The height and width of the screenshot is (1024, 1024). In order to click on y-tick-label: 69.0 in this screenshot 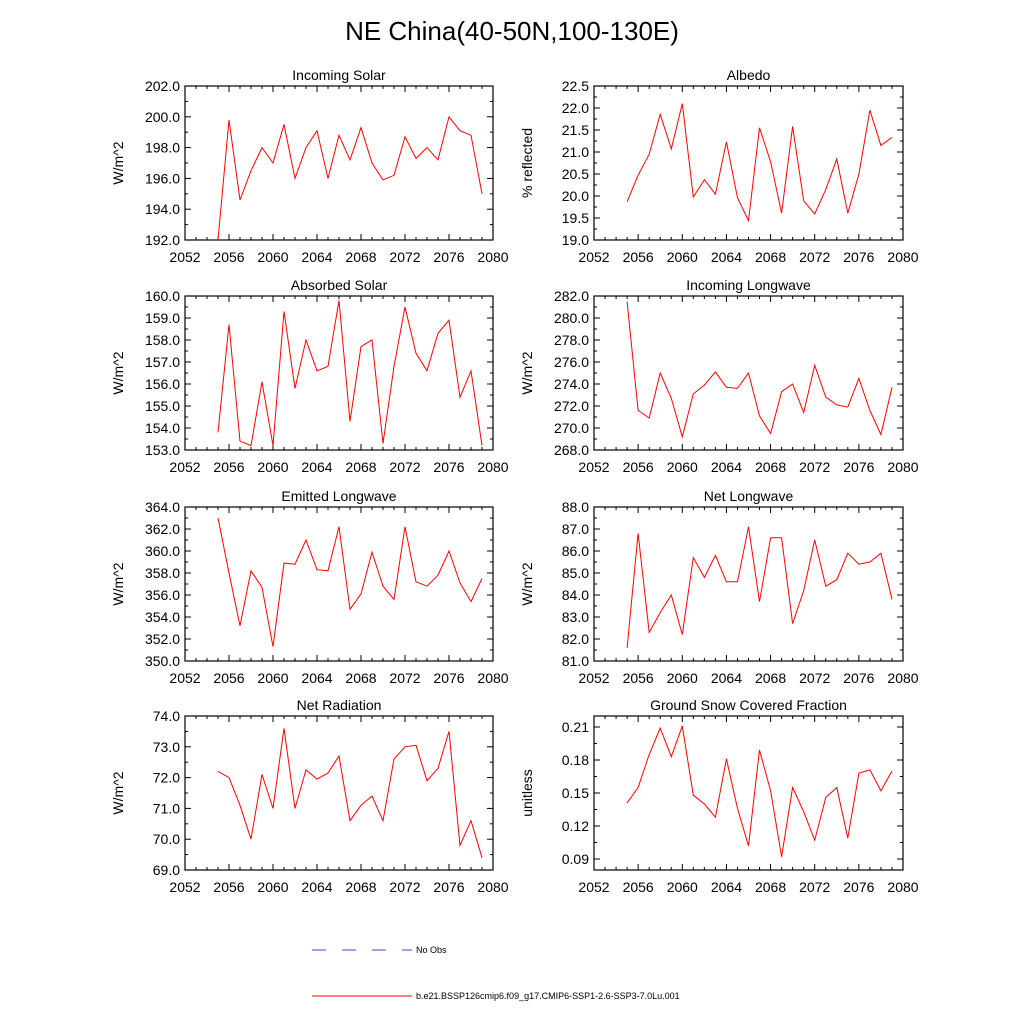, I will do `click(166, 870)`.